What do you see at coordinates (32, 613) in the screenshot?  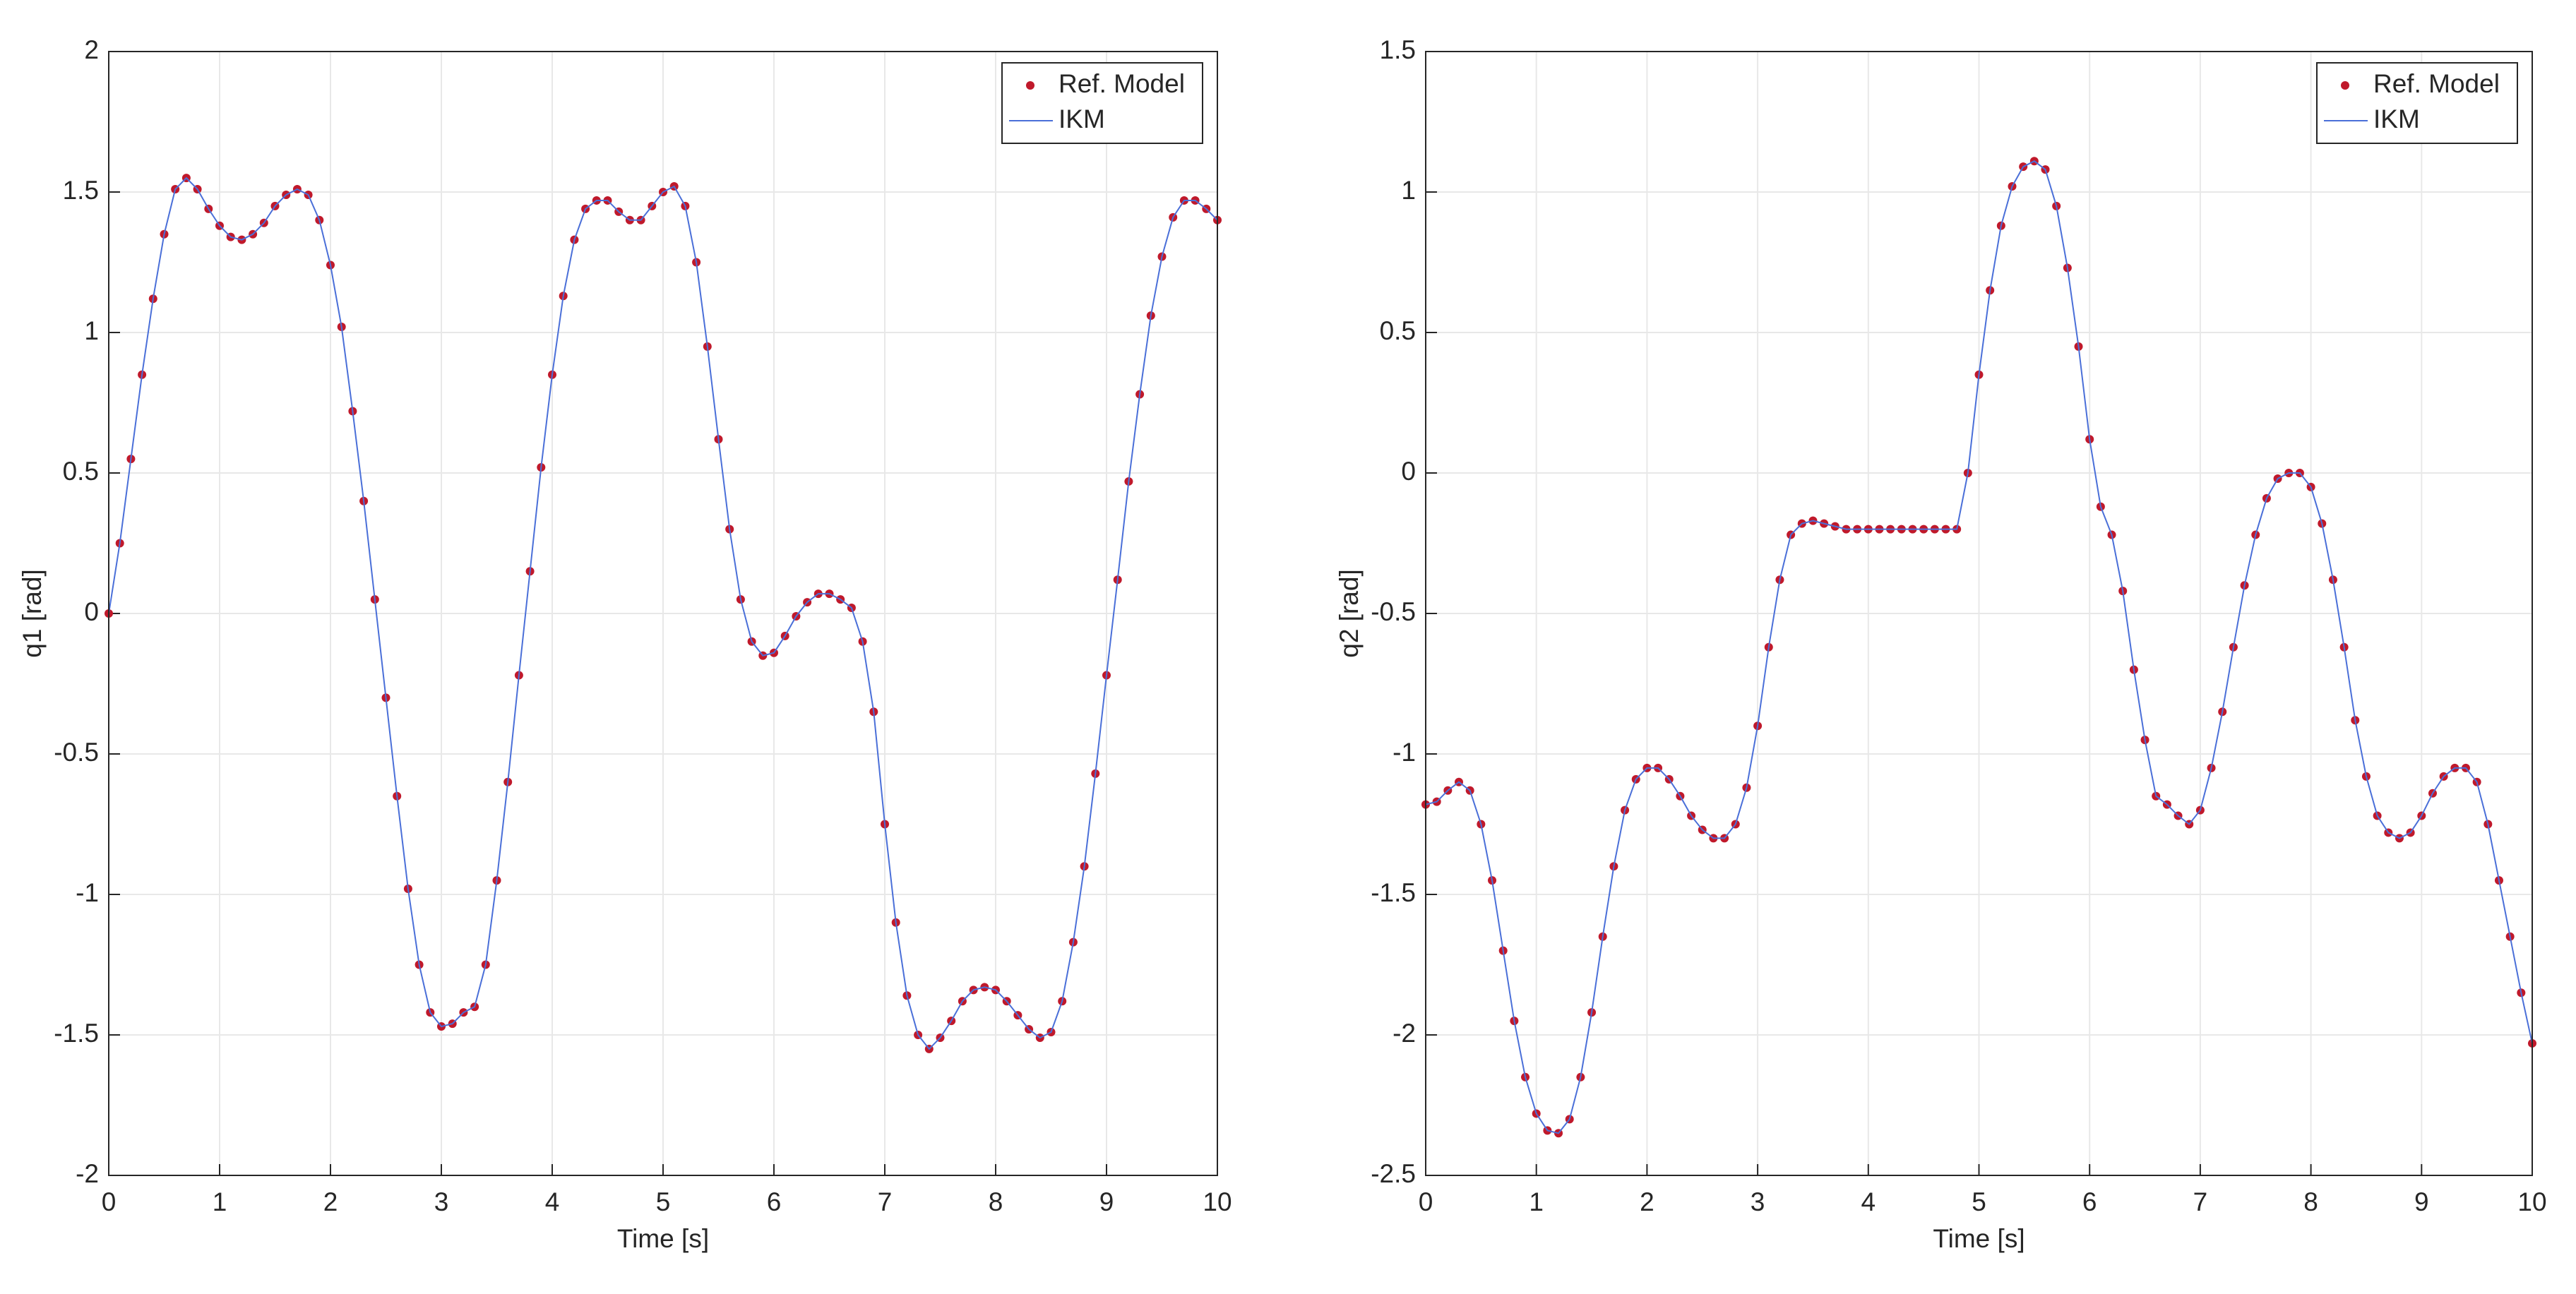 I see `y-axis-label: q1 [rad]` at bounding box center [32, 613].